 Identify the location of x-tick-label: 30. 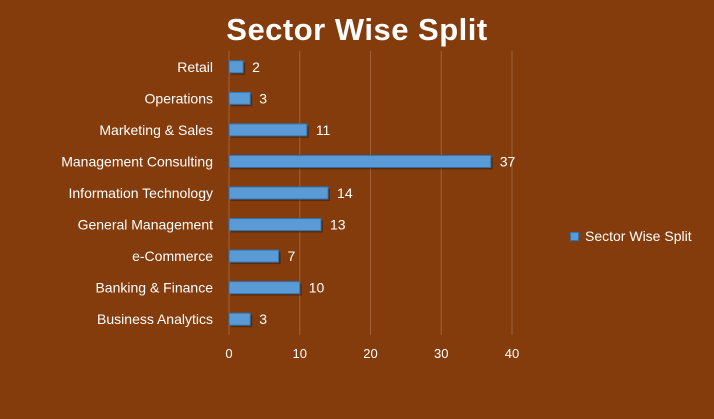
(441, 353).